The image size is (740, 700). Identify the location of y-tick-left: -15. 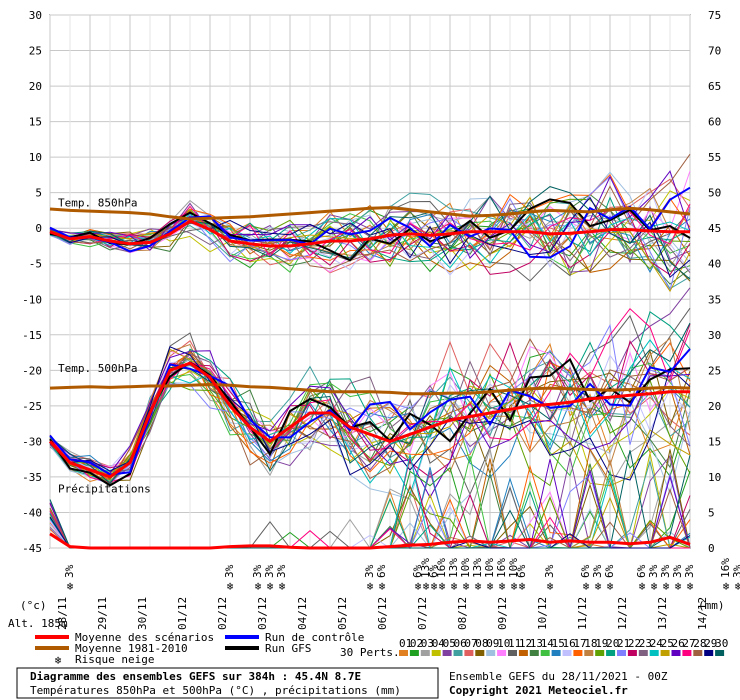
(32, 335).